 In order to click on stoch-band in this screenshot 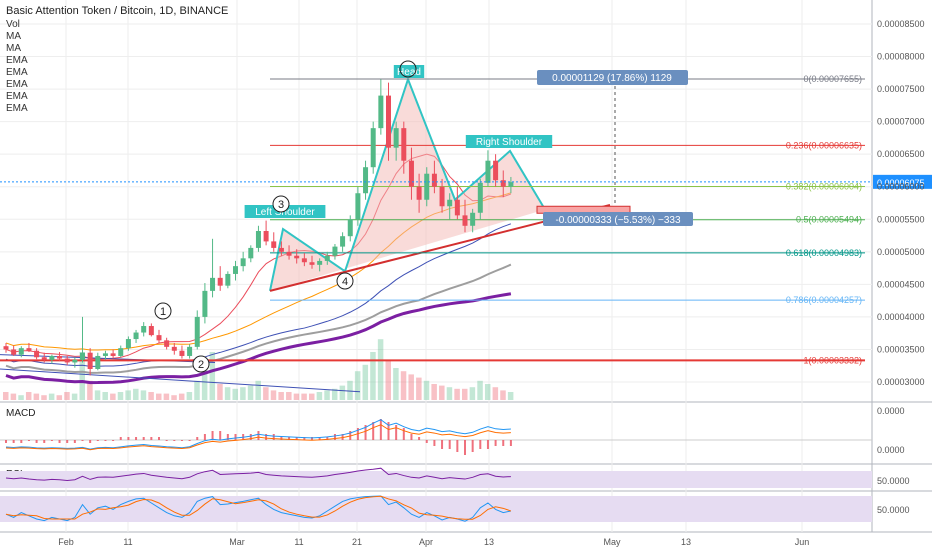, I will do `click(436, 509)`.